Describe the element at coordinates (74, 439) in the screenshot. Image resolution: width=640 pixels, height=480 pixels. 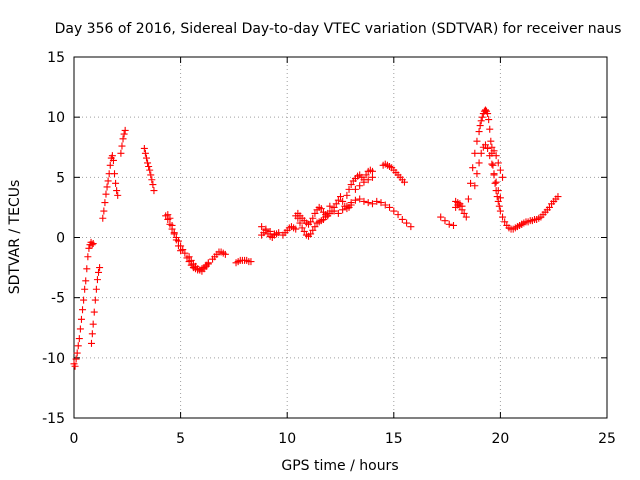
I see `x-tick-label: 0` at that location.